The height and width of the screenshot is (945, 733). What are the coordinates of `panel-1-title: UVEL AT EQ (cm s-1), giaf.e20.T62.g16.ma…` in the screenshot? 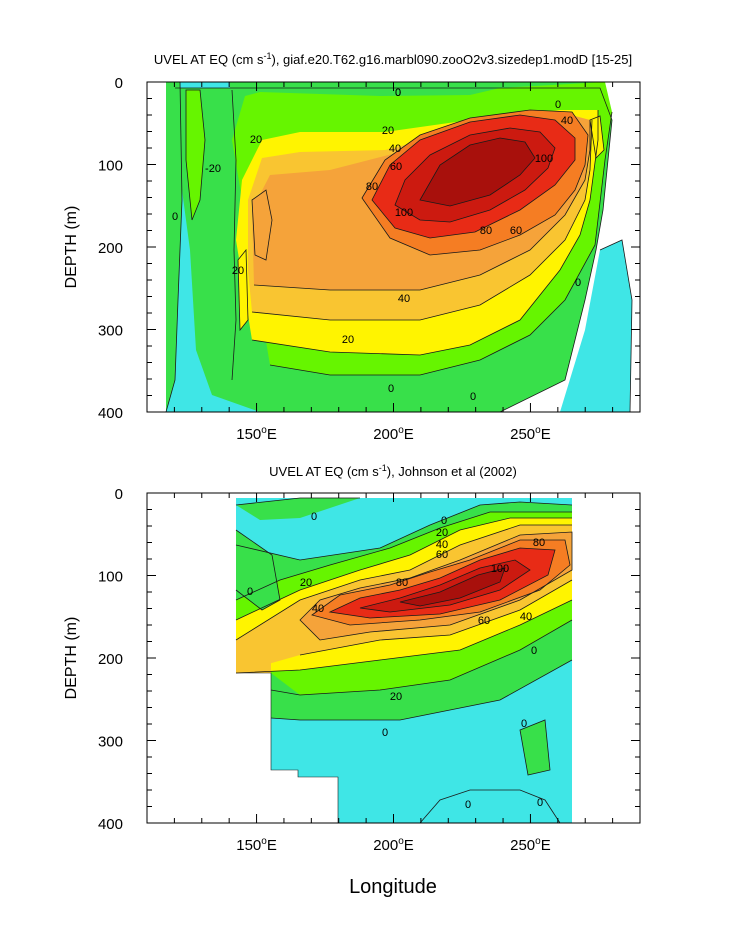 It's located at (393, 59).